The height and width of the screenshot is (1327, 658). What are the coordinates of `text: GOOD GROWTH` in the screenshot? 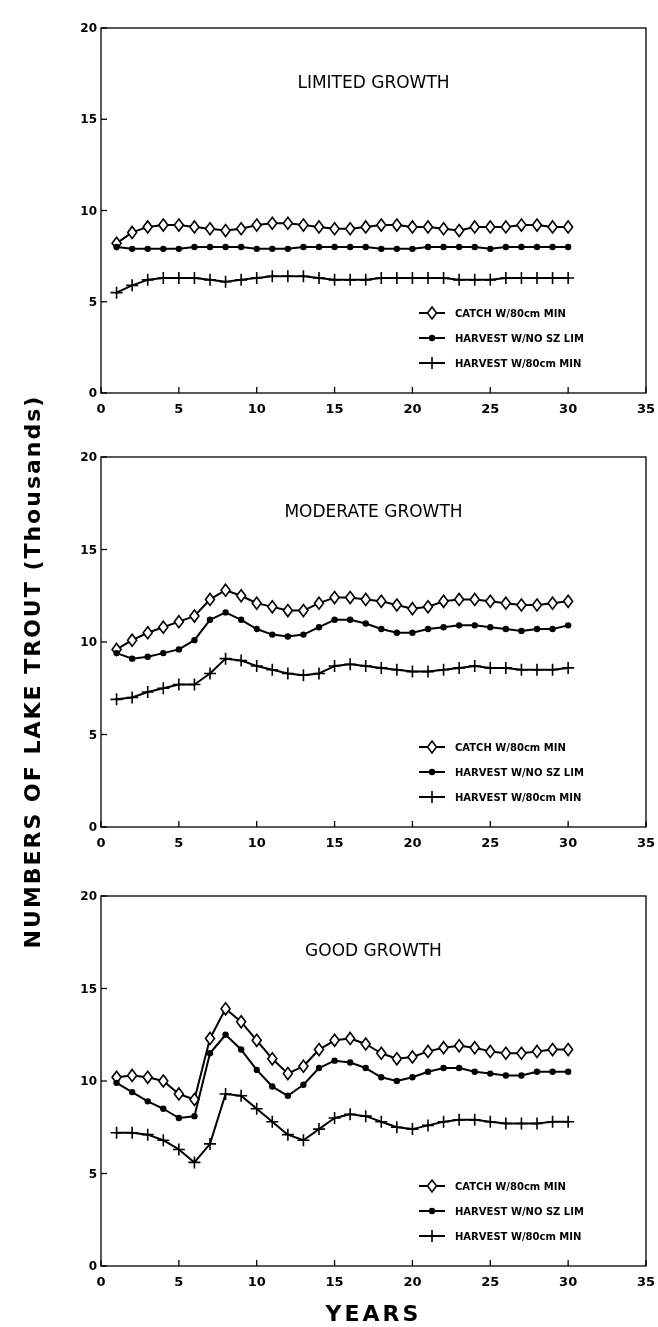 It's located at (373, 950).